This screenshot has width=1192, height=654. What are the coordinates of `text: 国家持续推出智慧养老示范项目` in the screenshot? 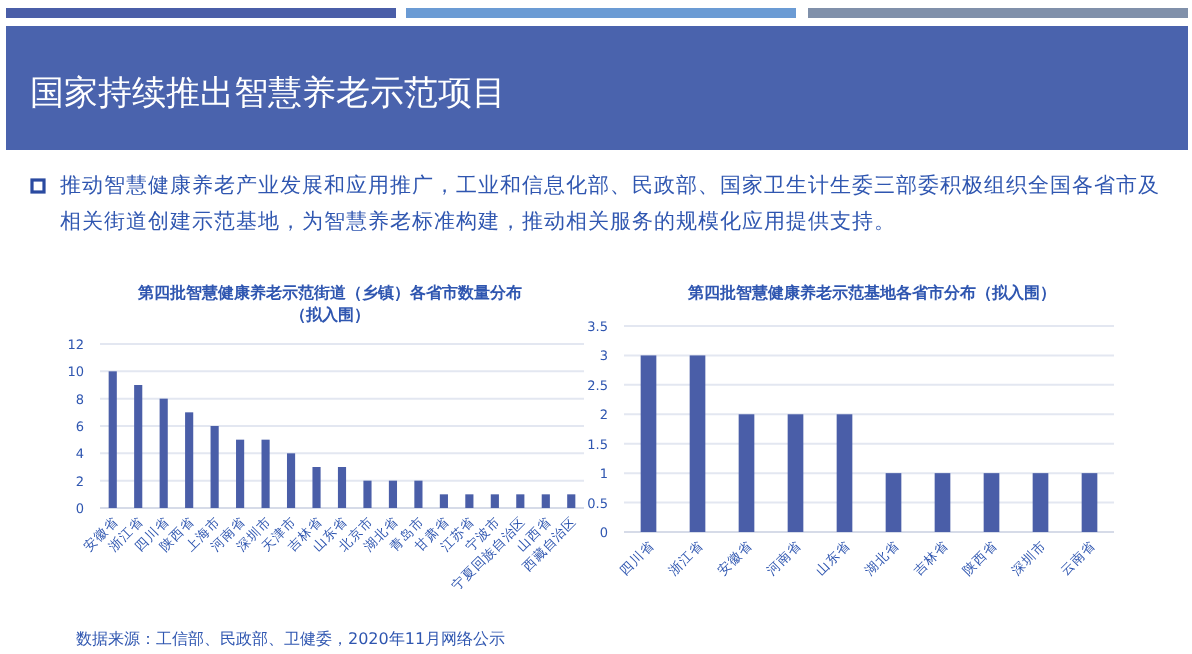 It's located at (268, 94).